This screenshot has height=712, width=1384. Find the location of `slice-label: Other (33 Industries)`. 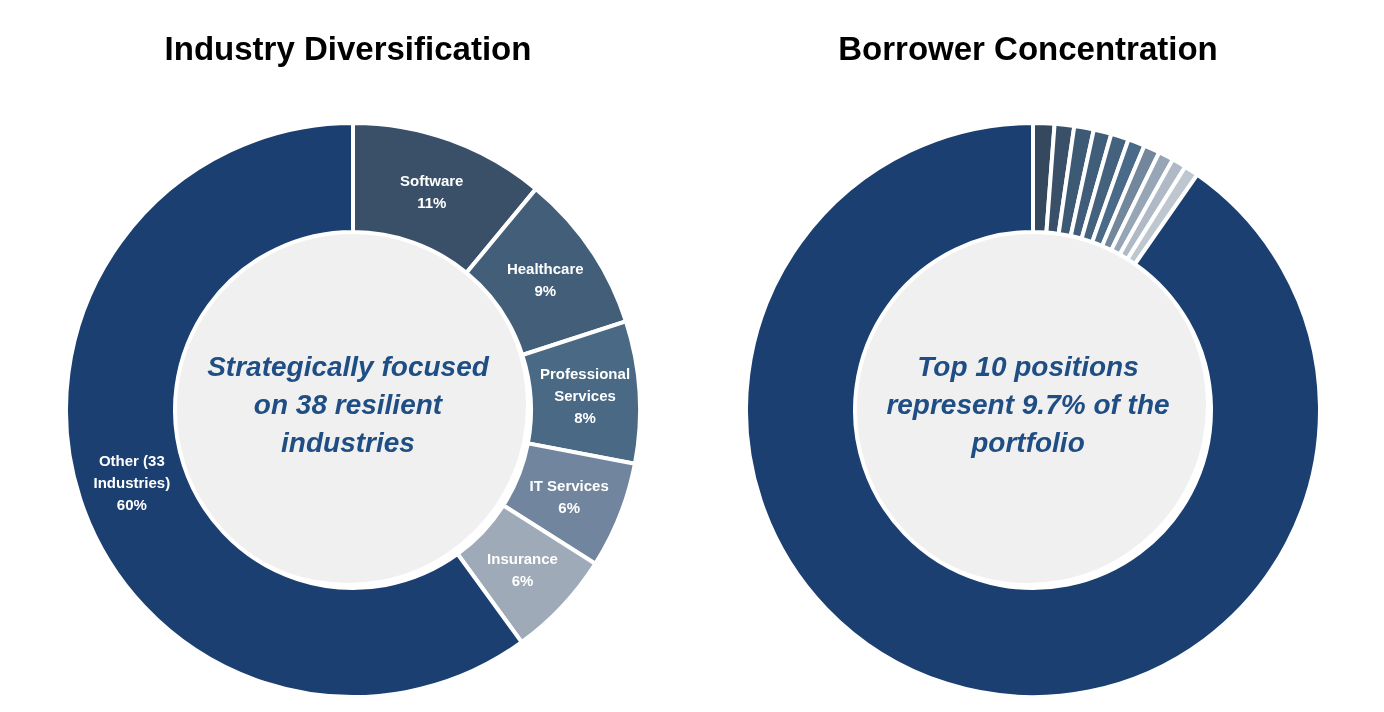

slice-label: Other (33 Industries) is located at coordinates (132, 471).